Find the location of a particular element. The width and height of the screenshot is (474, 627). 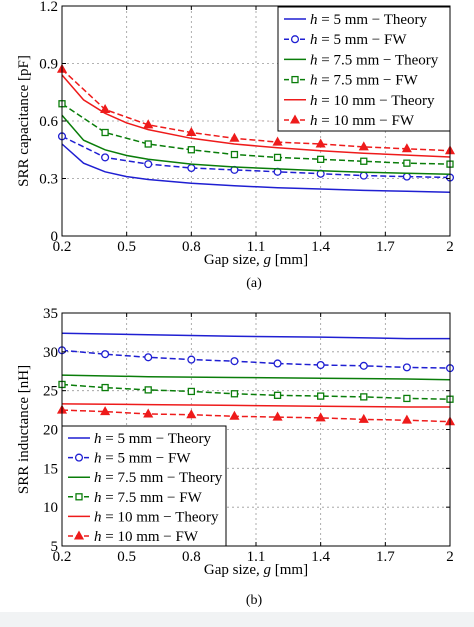

y-axis-label: SRR capacitance [pF] is located at coordinates (24, 121).